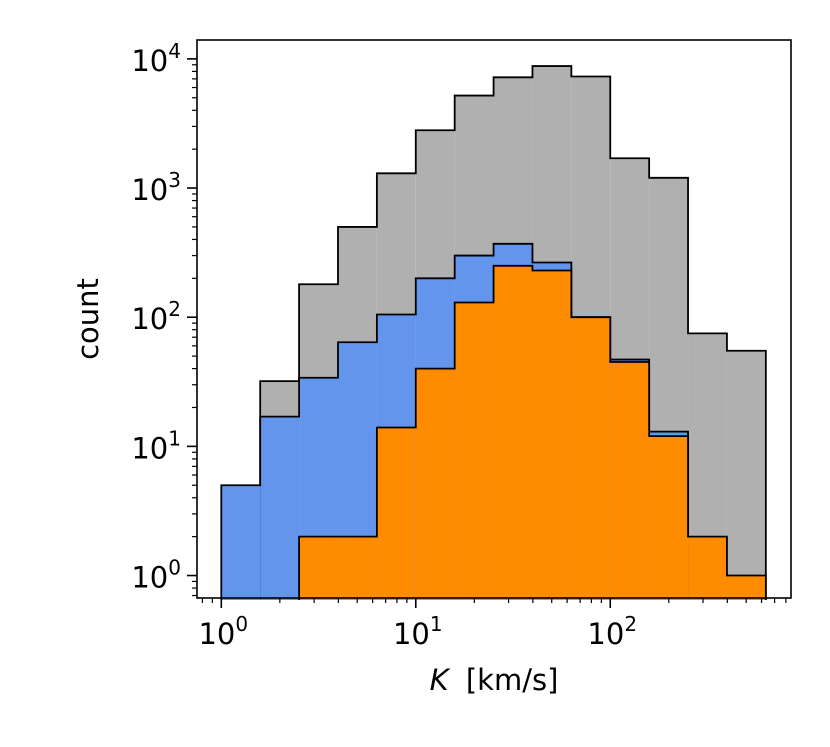 This screenshot has height=747, width=830. I want to click on tick-label-exponent: 4, so click(174, 51).